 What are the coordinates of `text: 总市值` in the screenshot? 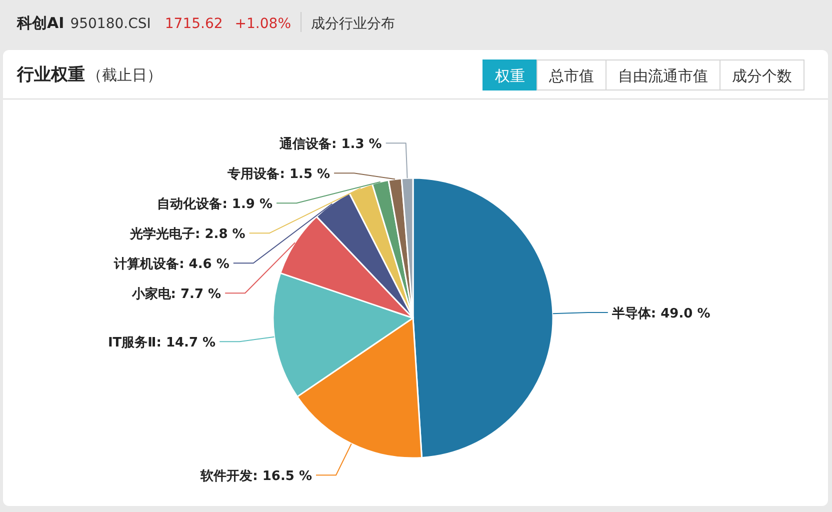 It's located at (571, 76).